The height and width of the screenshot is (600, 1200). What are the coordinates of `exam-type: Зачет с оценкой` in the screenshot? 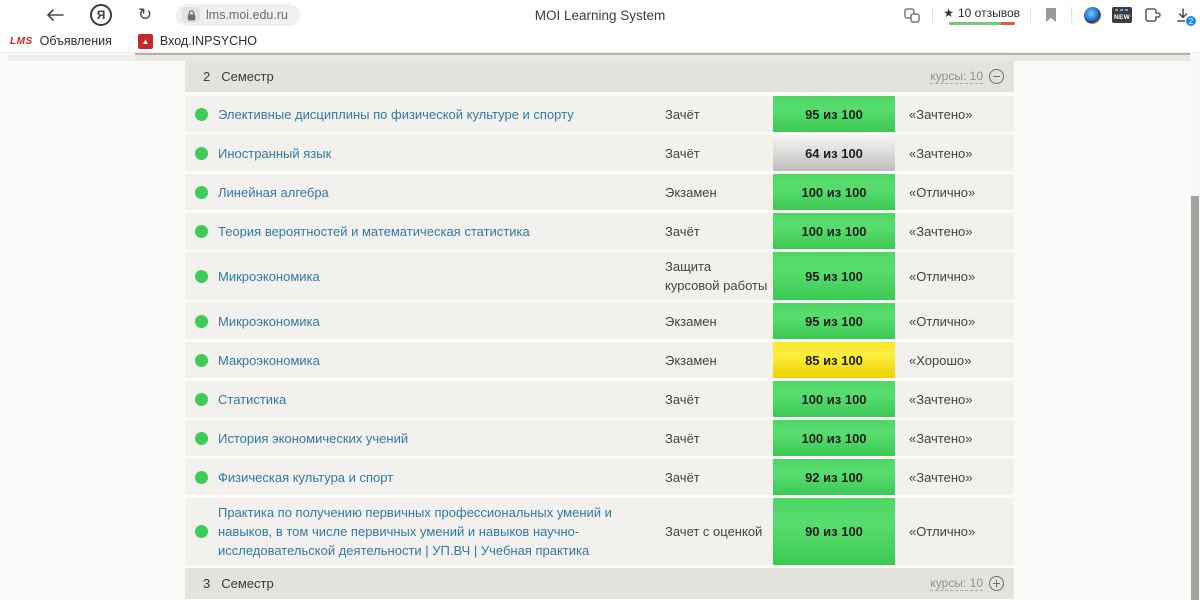 It's located at (714, 531).